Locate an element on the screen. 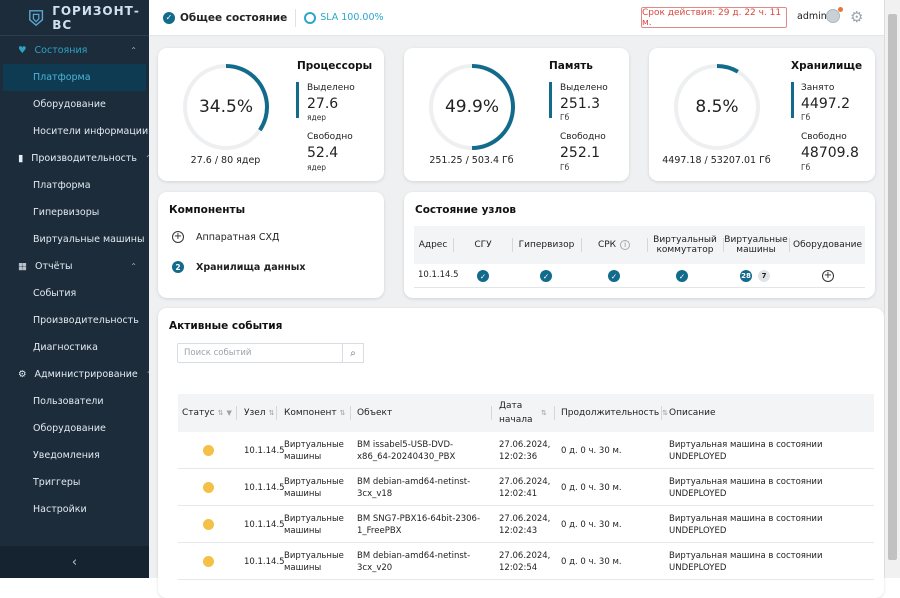 The width and height of the screenshot is (900, 598). vm-count-badge: 28 is located at coordinates (746, 276).